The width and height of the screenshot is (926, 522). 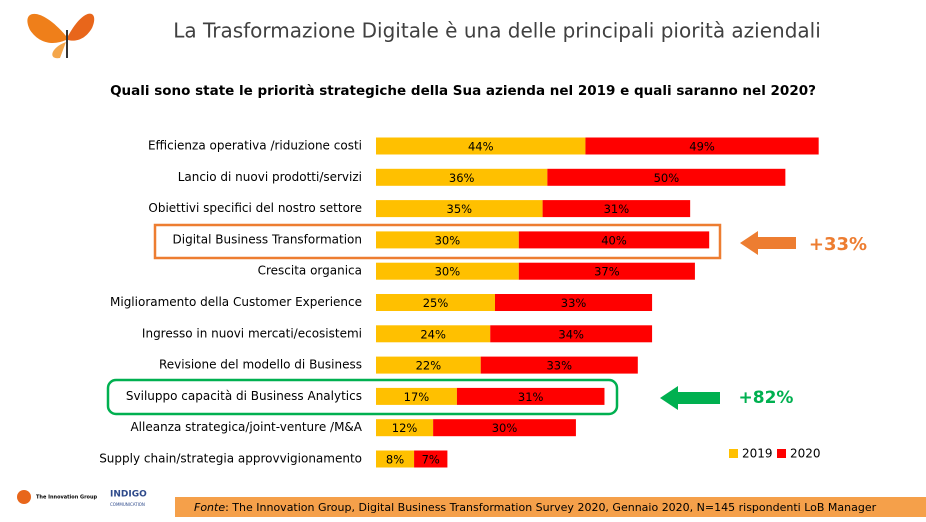 What do you see at coordinates (127, 504) in the screenshot?
I see `logo-text: COMMUNICATION` at bounding box center [127, 504].